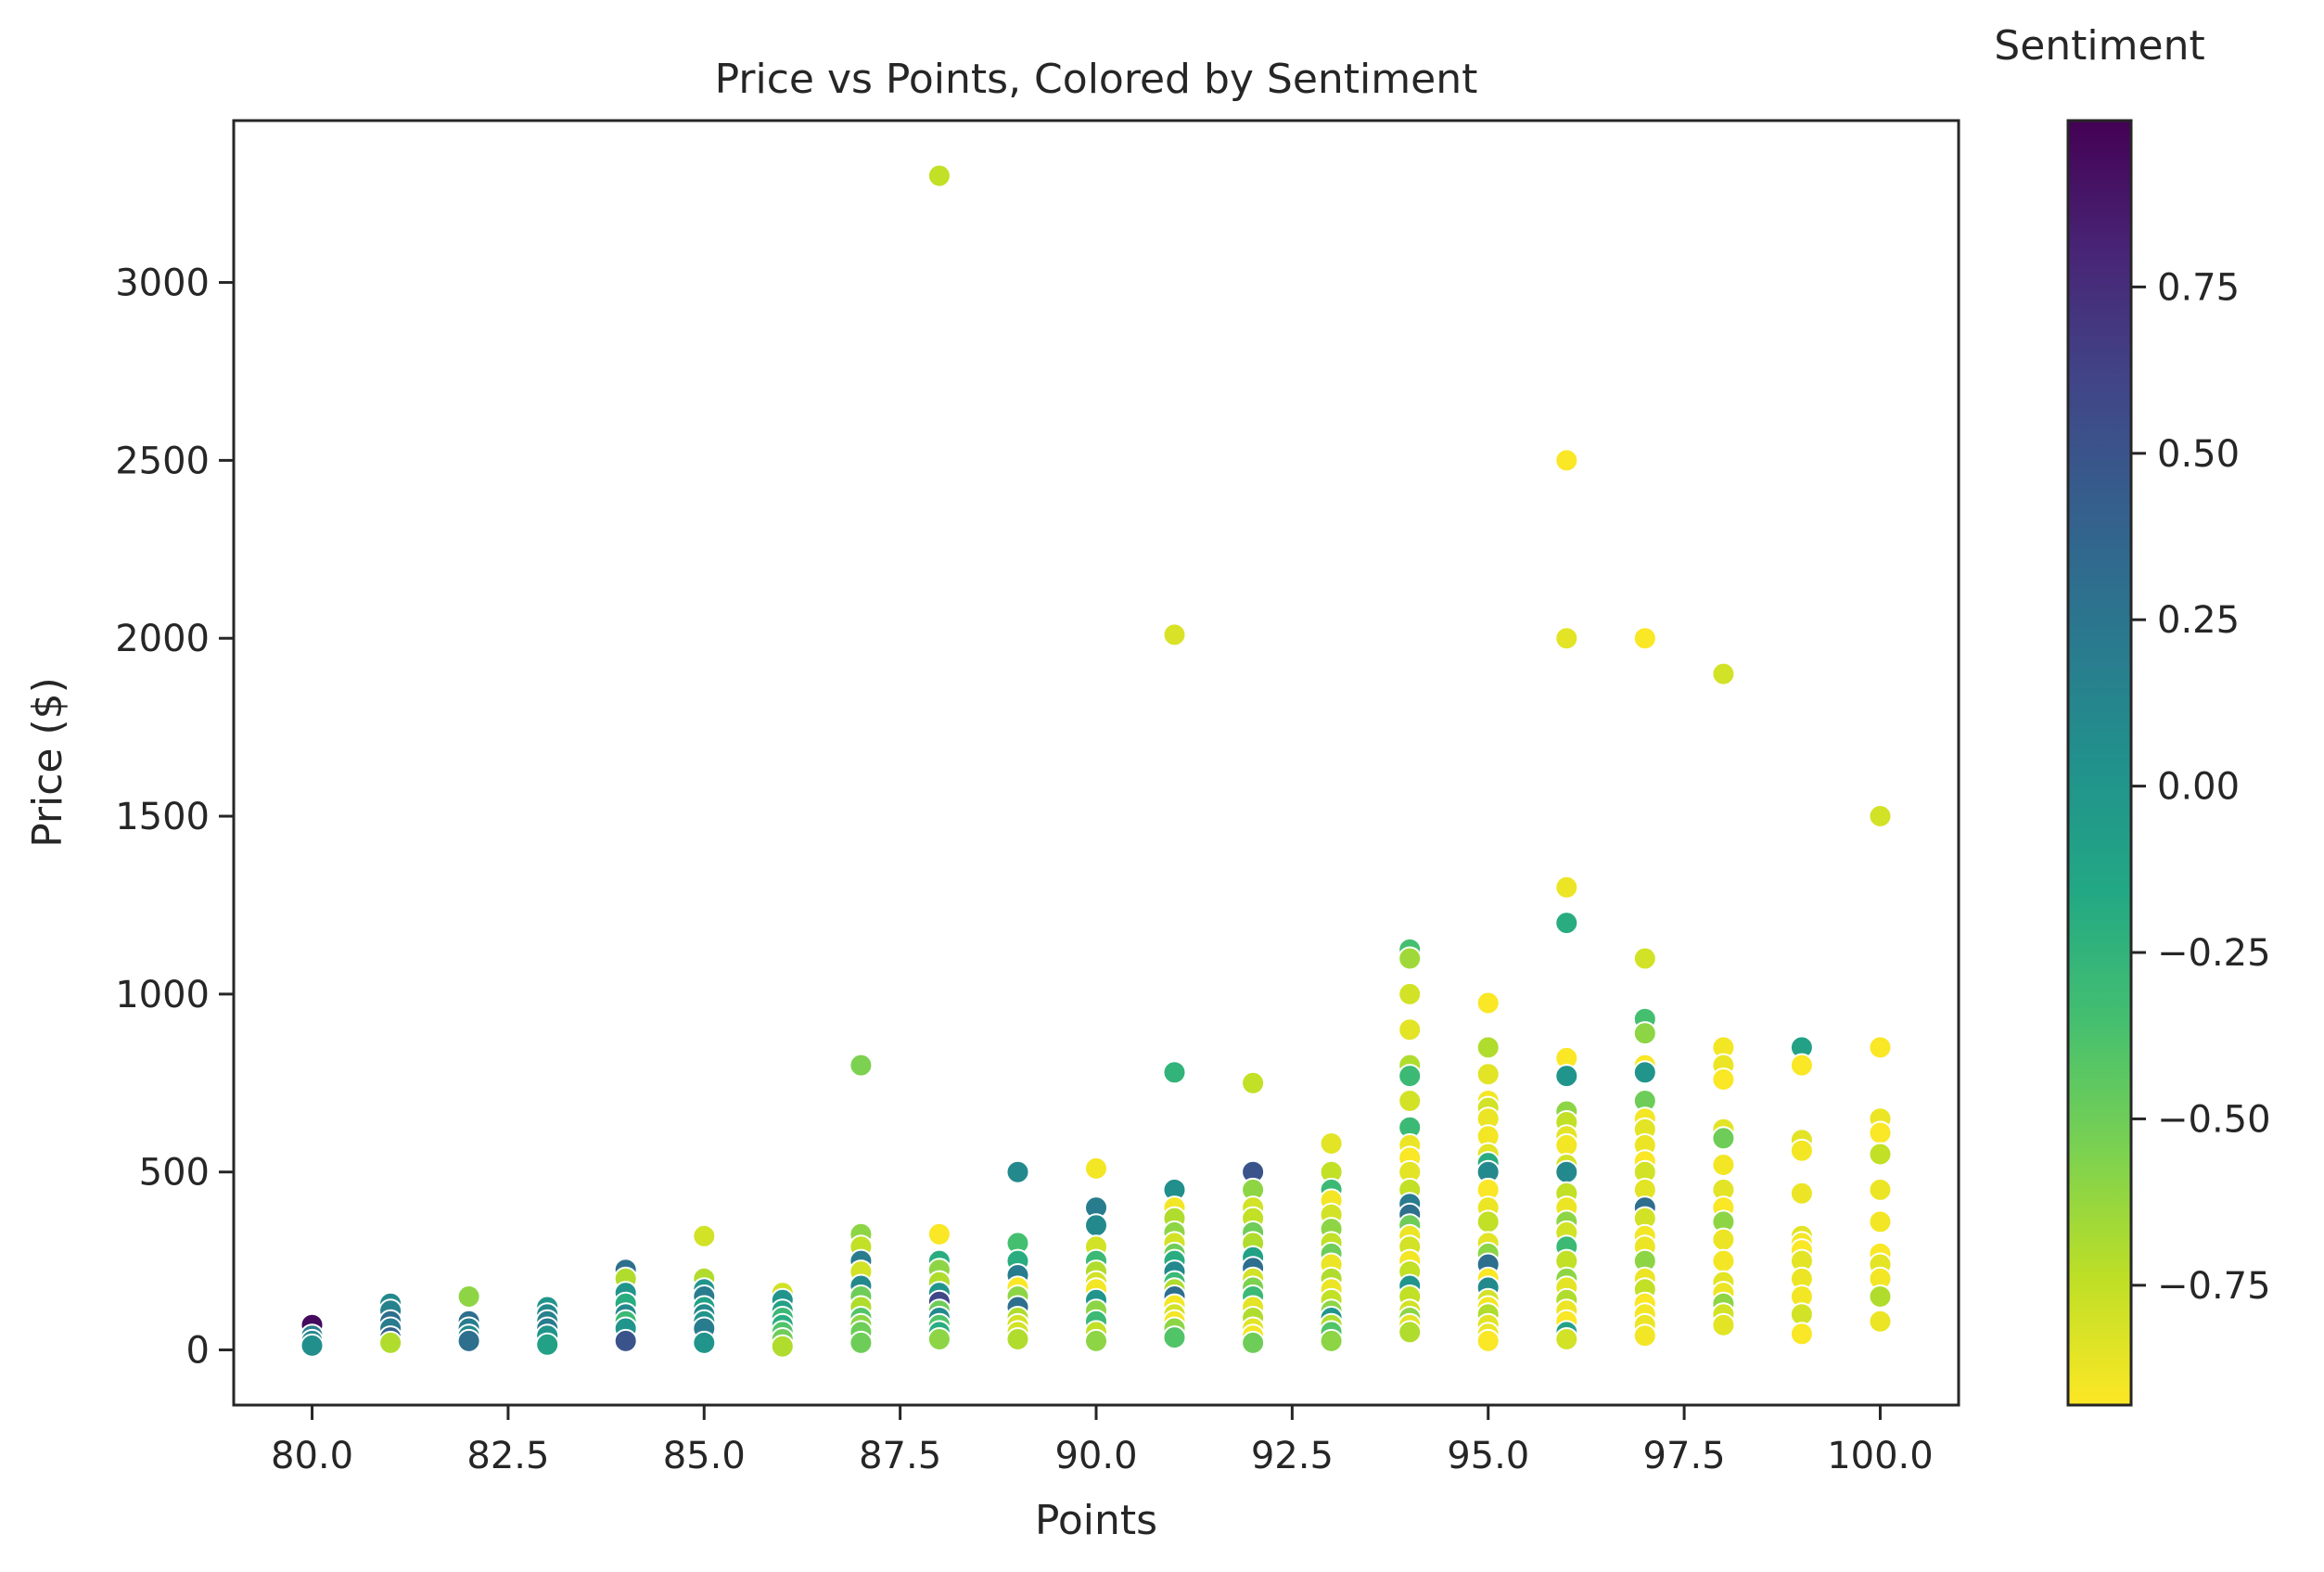  What do you see at coordinates (2099, 763) in the screenshot?
I see `colorbar` at bounding box center [2099, 763].